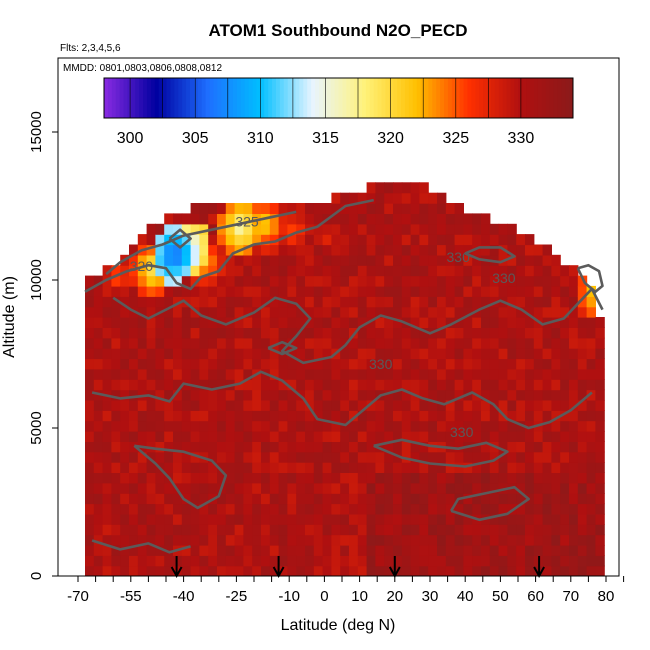  Describe the element at coordinates (337, 30) in the screenshot. I see `chart-title: ATOM1 Southbound N2O_PECD` at that location.